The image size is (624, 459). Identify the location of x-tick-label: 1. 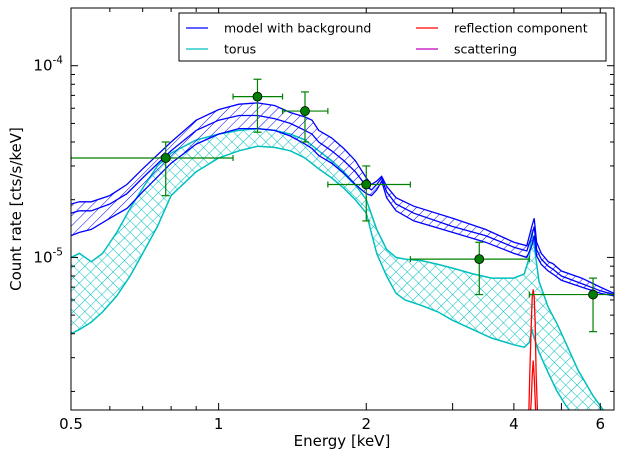
(219, 424).